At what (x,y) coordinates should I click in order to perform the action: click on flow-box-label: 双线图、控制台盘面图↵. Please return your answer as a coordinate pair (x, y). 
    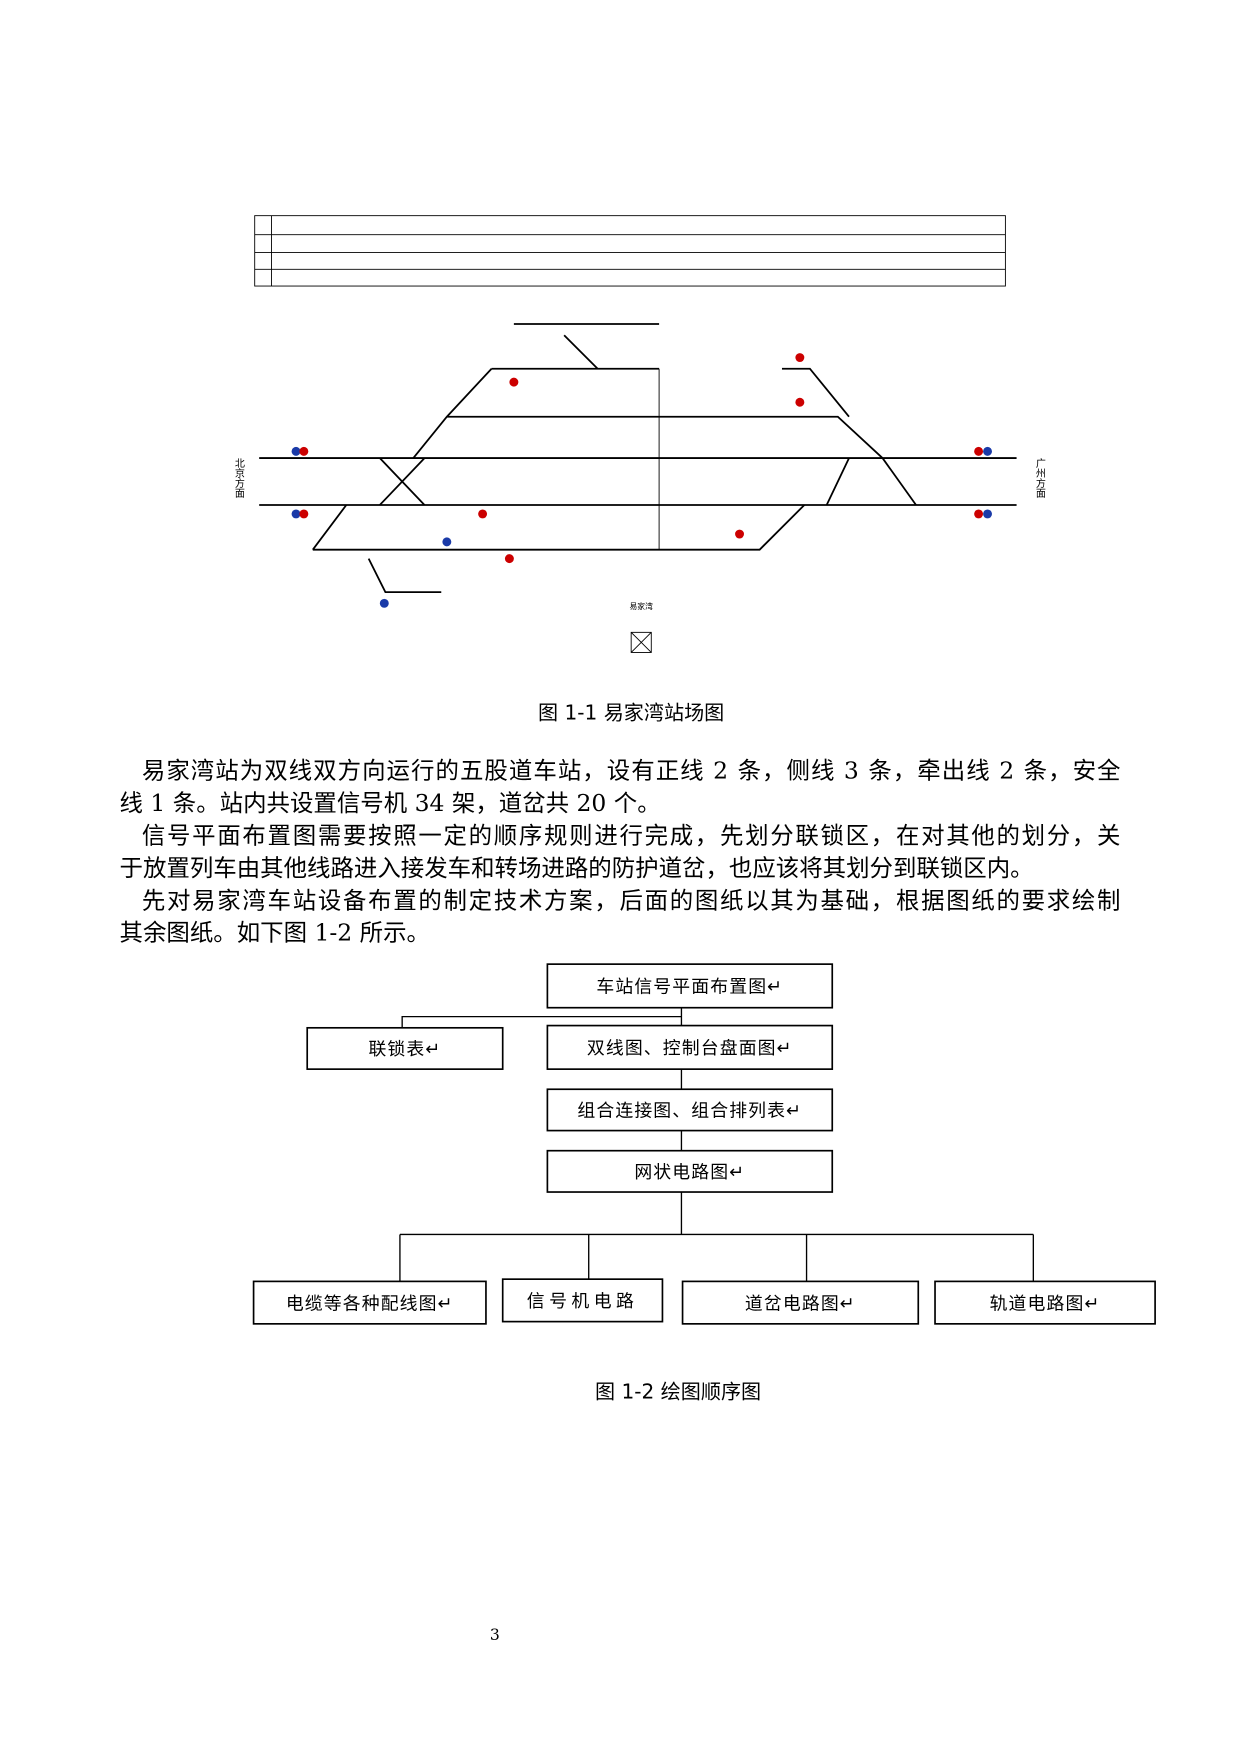
    Looking at the image, I should click on (690, 1048).